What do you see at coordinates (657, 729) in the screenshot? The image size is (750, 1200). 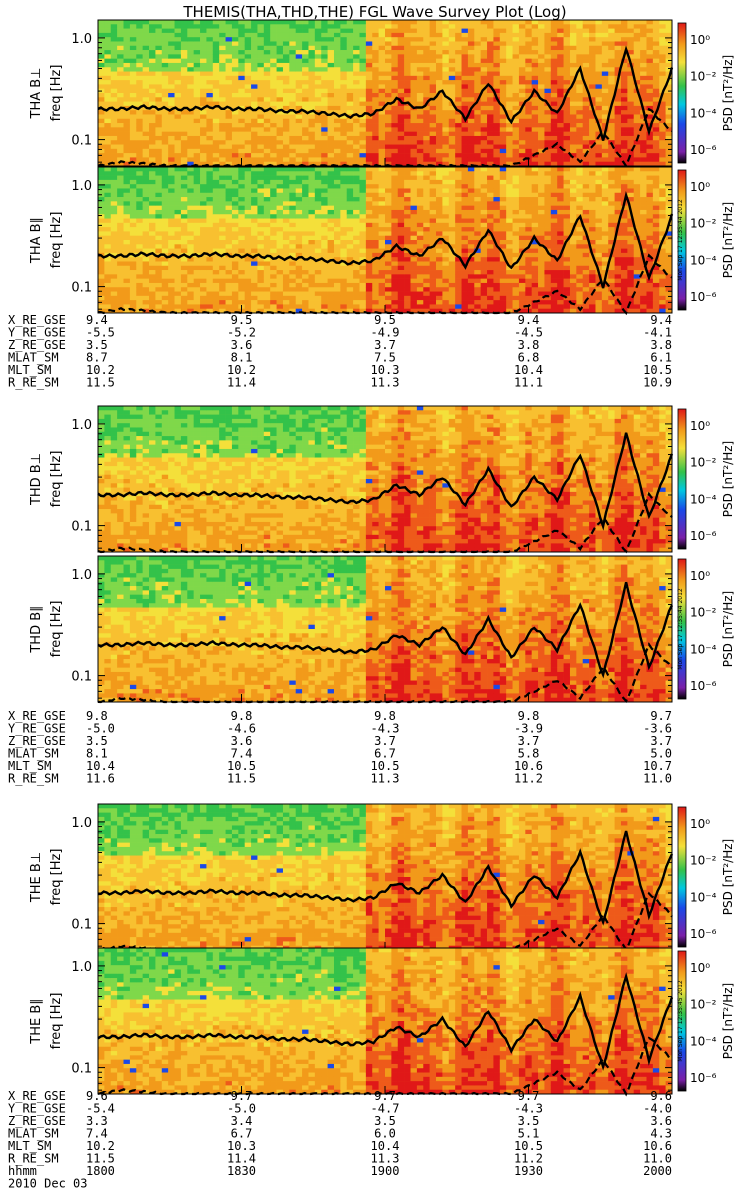 I see `orbit-row-value: -3.6` at bounding box center [657, 729].